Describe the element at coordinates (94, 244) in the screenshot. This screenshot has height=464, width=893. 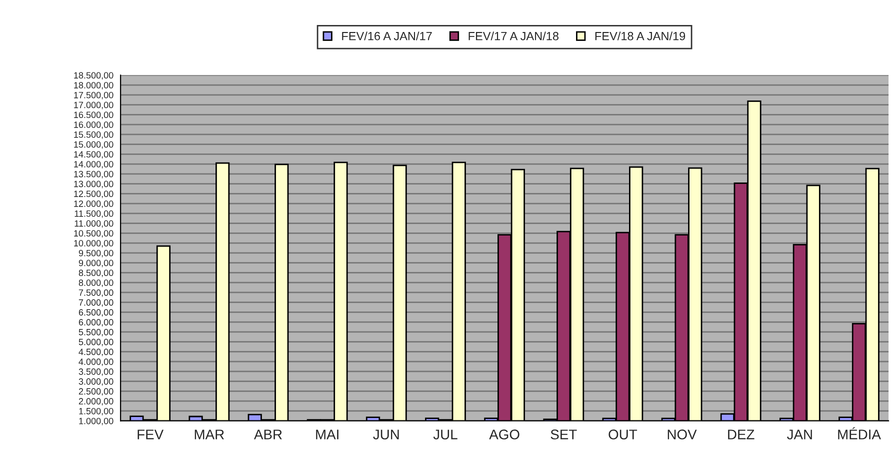
I see `y-tick-label: 10.000,00` at that location.